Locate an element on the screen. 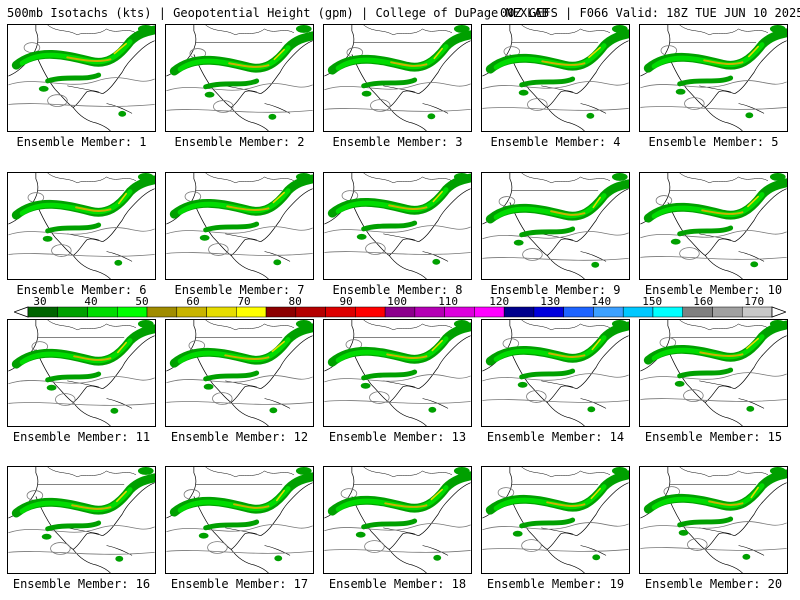  colorbar-left-arrow is located at coordinates (21, 312).